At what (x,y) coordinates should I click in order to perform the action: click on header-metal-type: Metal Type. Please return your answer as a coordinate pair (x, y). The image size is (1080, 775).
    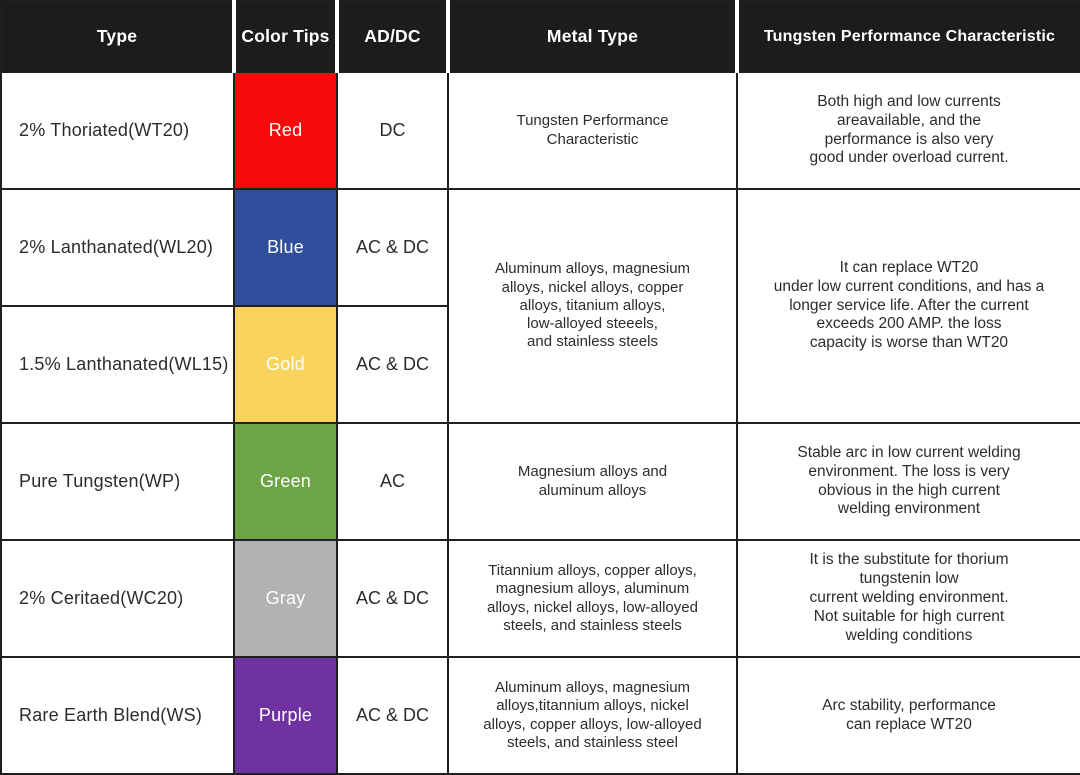
    Looking at the image, I should click on (593, 36).